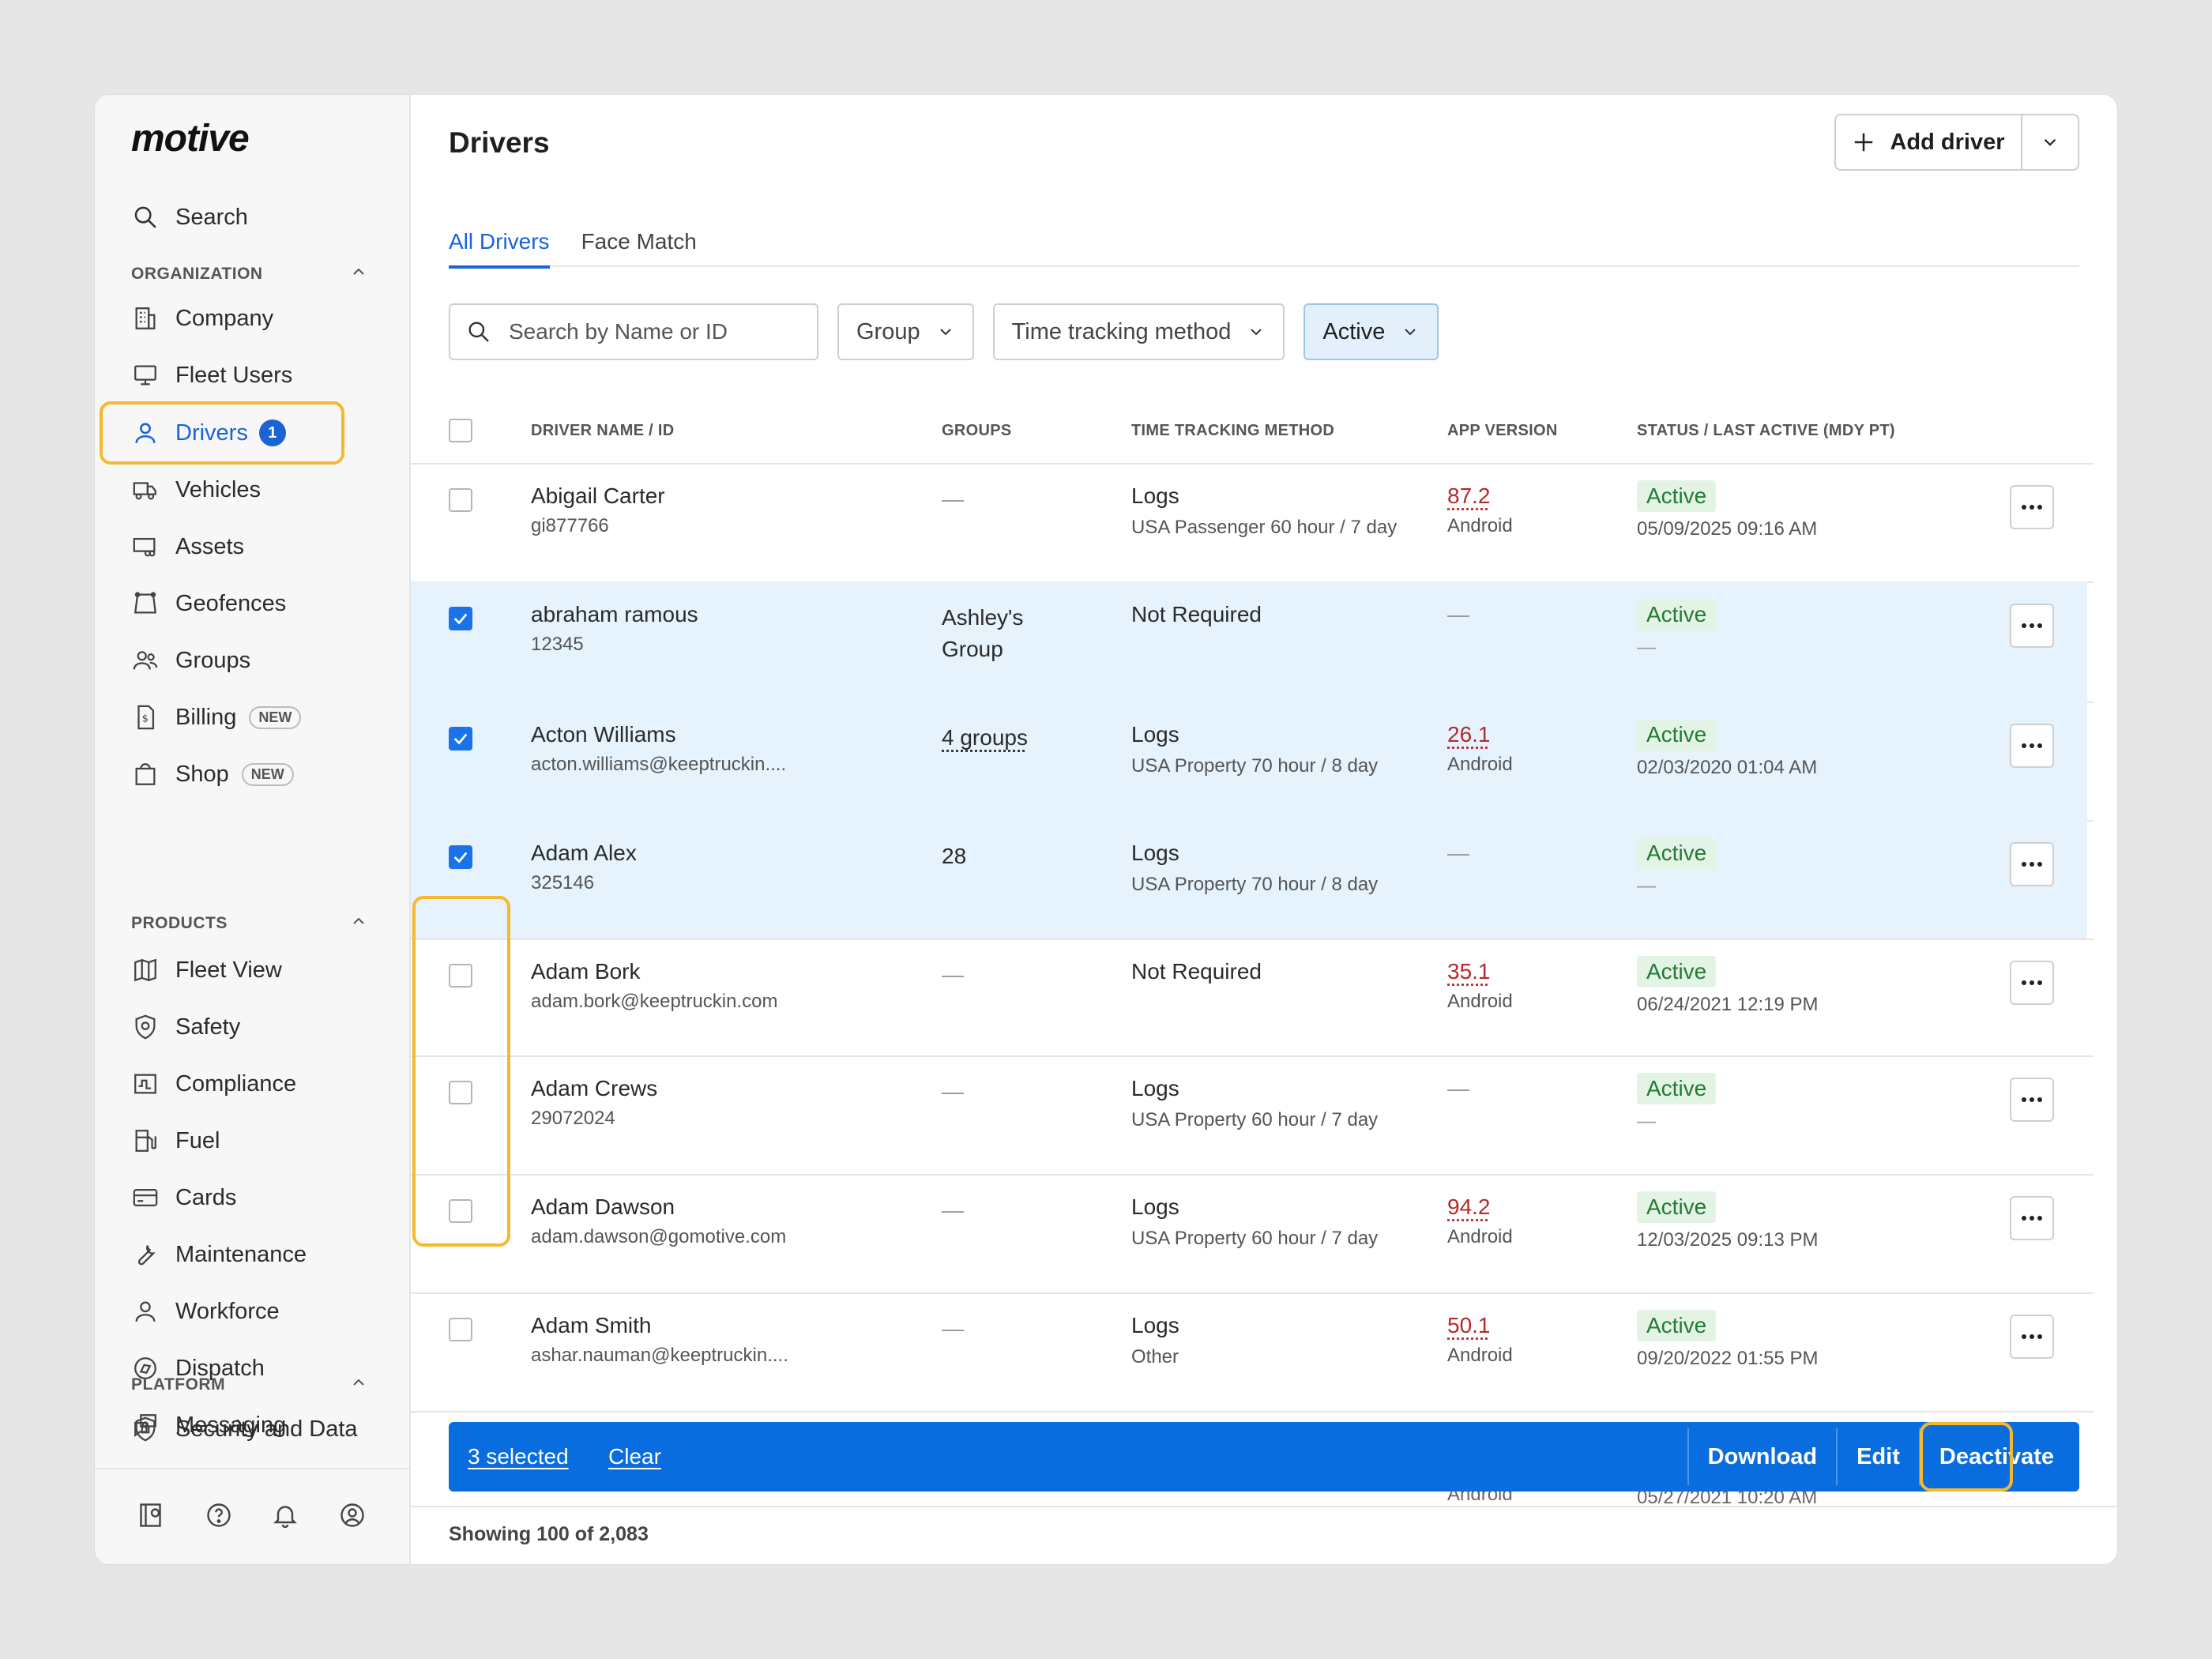  I want to click on sidebar-item-security-and-data: Security and Data, so click(245, 1429).